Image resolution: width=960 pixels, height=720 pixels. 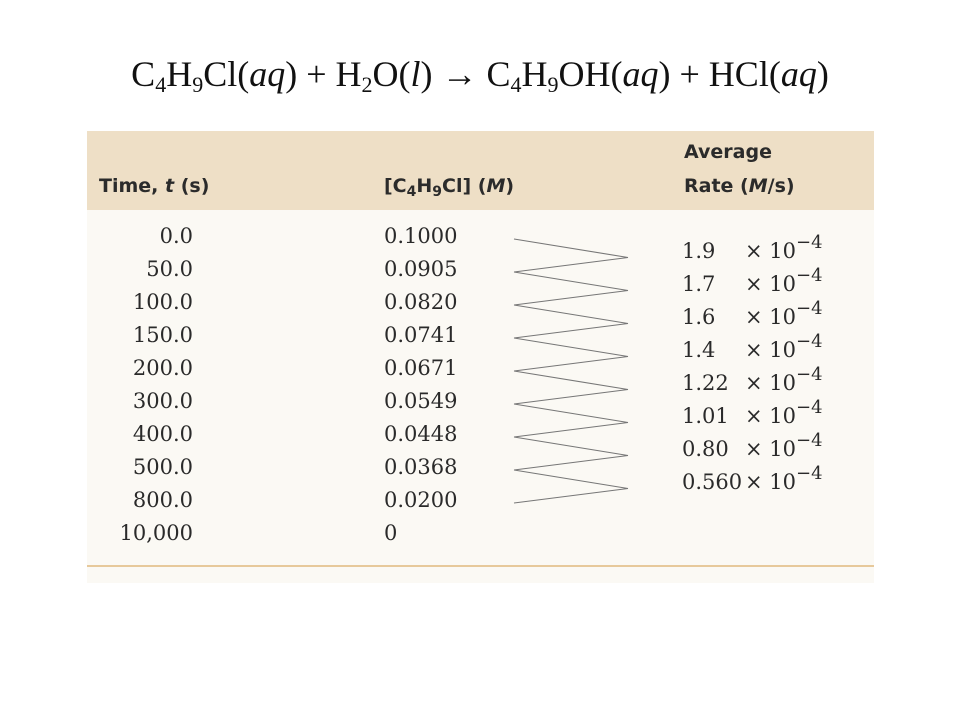 What do you see at coordinates (421, 467) in the screenshot?
I see `concentration-cell: 0.0368` at bounding box center [421, 467].